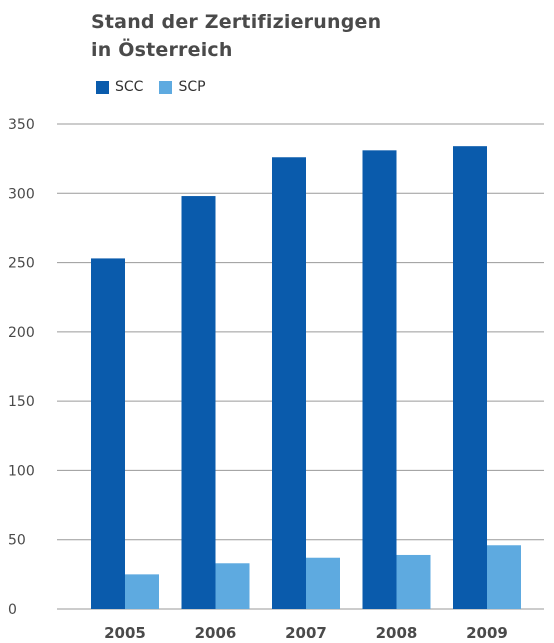  What do you see at coordinates (379, 380) in the screenshot?
I see `bar-scc-2008` at bounding box center [379, 380].